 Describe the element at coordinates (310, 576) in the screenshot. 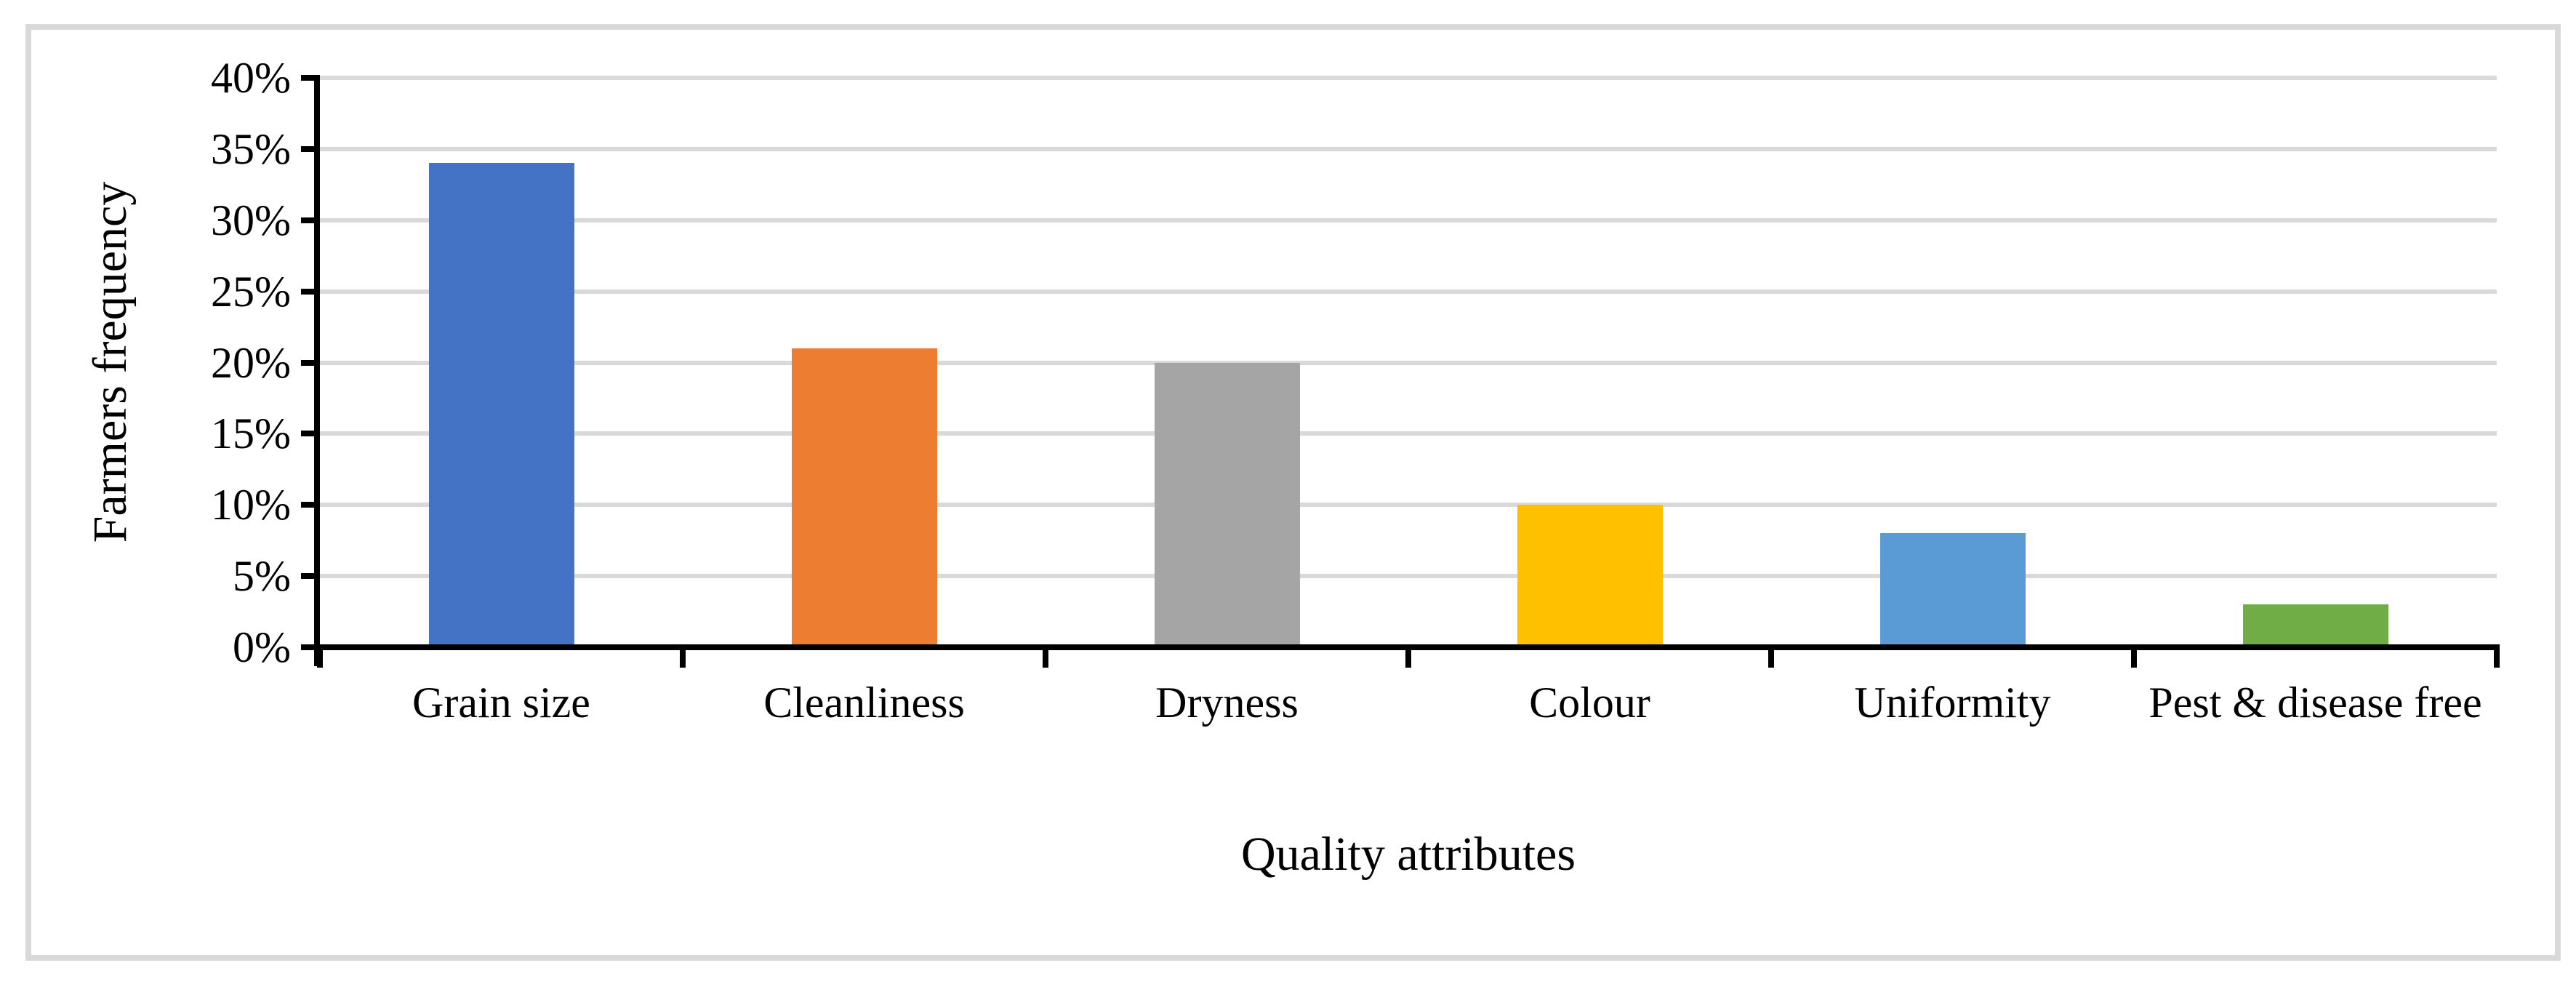

I see `y-tick-5pct` at that location.